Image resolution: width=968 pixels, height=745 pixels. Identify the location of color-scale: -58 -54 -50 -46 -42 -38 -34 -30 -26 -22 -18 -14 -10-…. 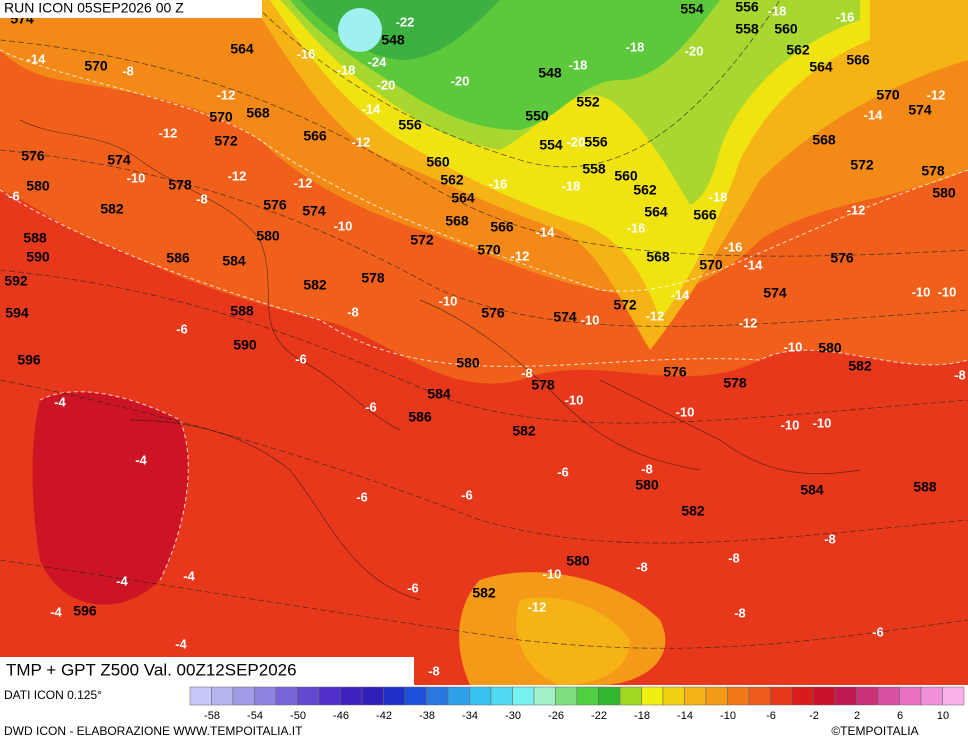
(577, 704).